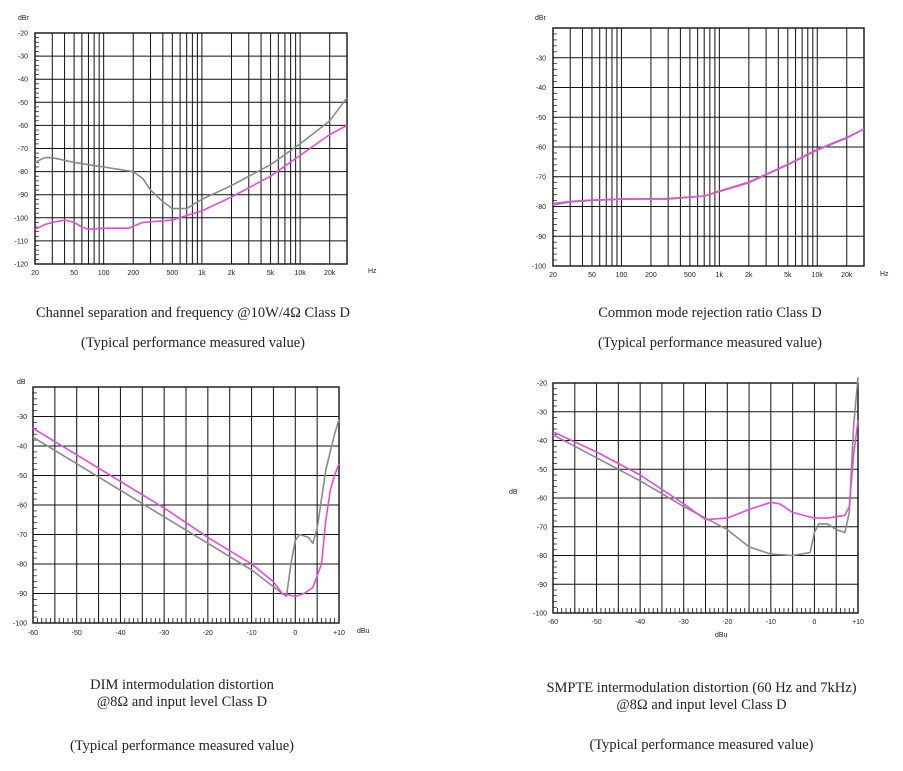  I want to click on chart1-ytick-label: -30, so click(23, 57).